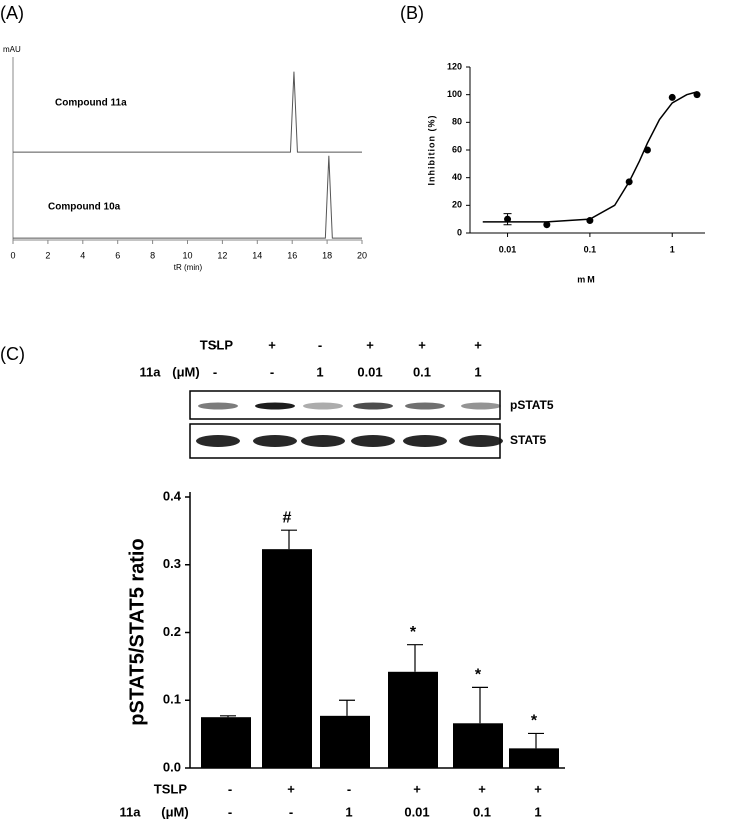 Image resolution: width=746 pixels, height=823 pixels. Describe the element at coordinates (327, 255) in the screenshot. I see `x-tick-label: 18` at that location.